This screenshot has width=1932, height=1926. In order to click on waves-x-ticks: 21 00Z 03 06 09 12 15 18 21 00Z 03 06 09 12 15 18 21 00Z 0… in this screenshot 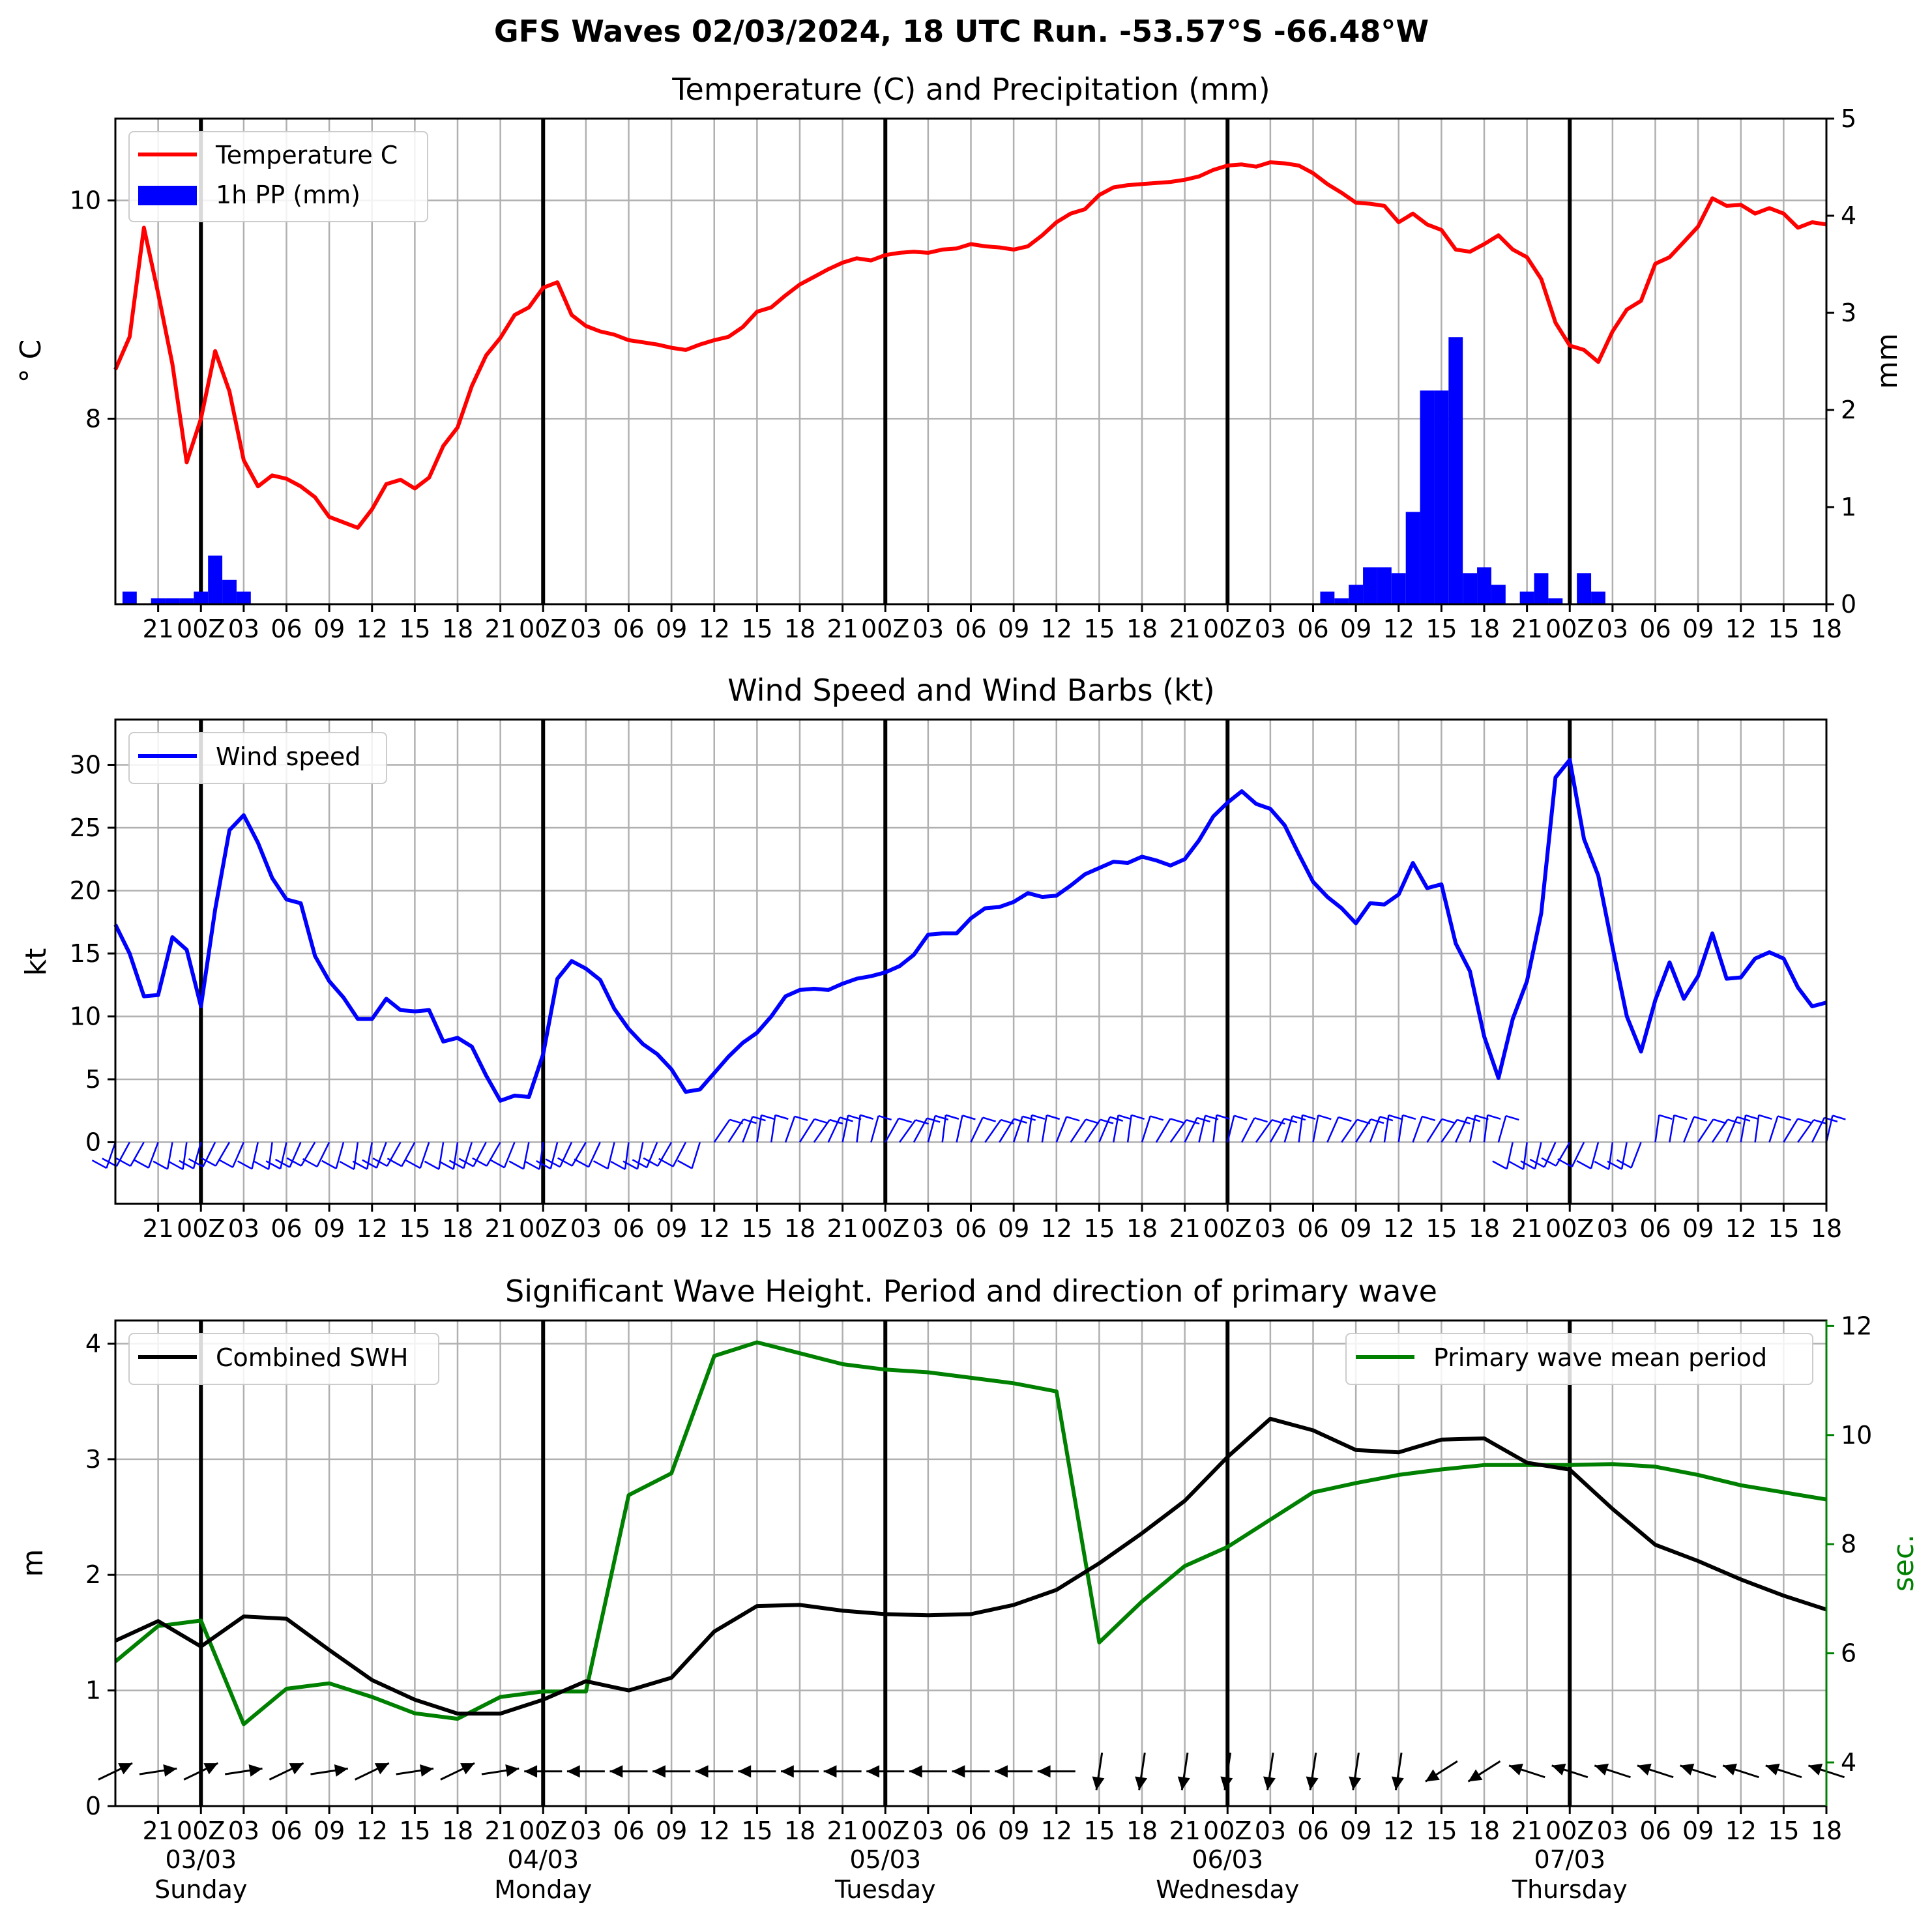, I will do `click(992, 1825)`.